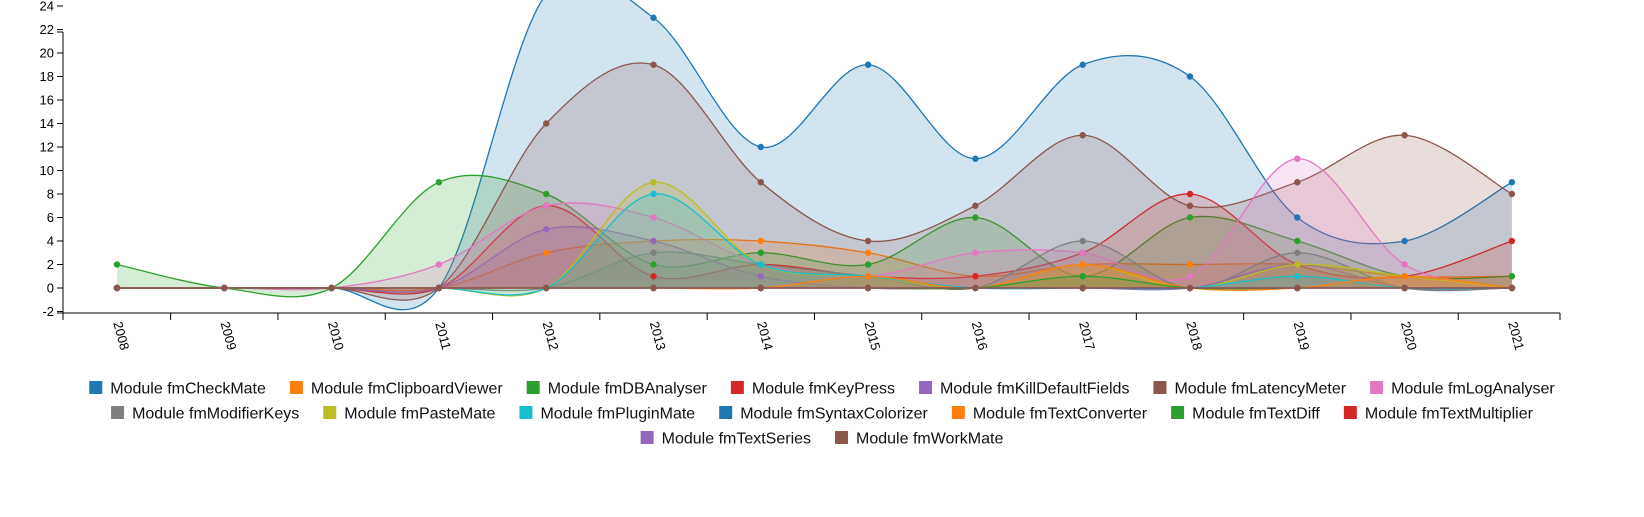 This screenshot has height=517, width=1644. What do you see at coordinates (653, 264) in the screenshot?
I see `point-module-fmdbanalyser-2013` at bounding box center [653, 264].